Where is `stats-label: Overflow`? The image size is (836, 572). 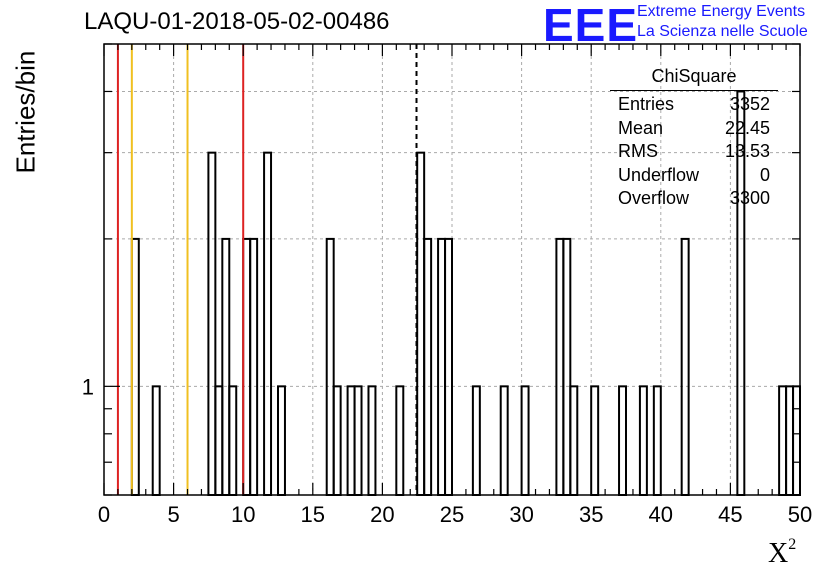 stats-label: Overflow is located at coordinates (654, 198).